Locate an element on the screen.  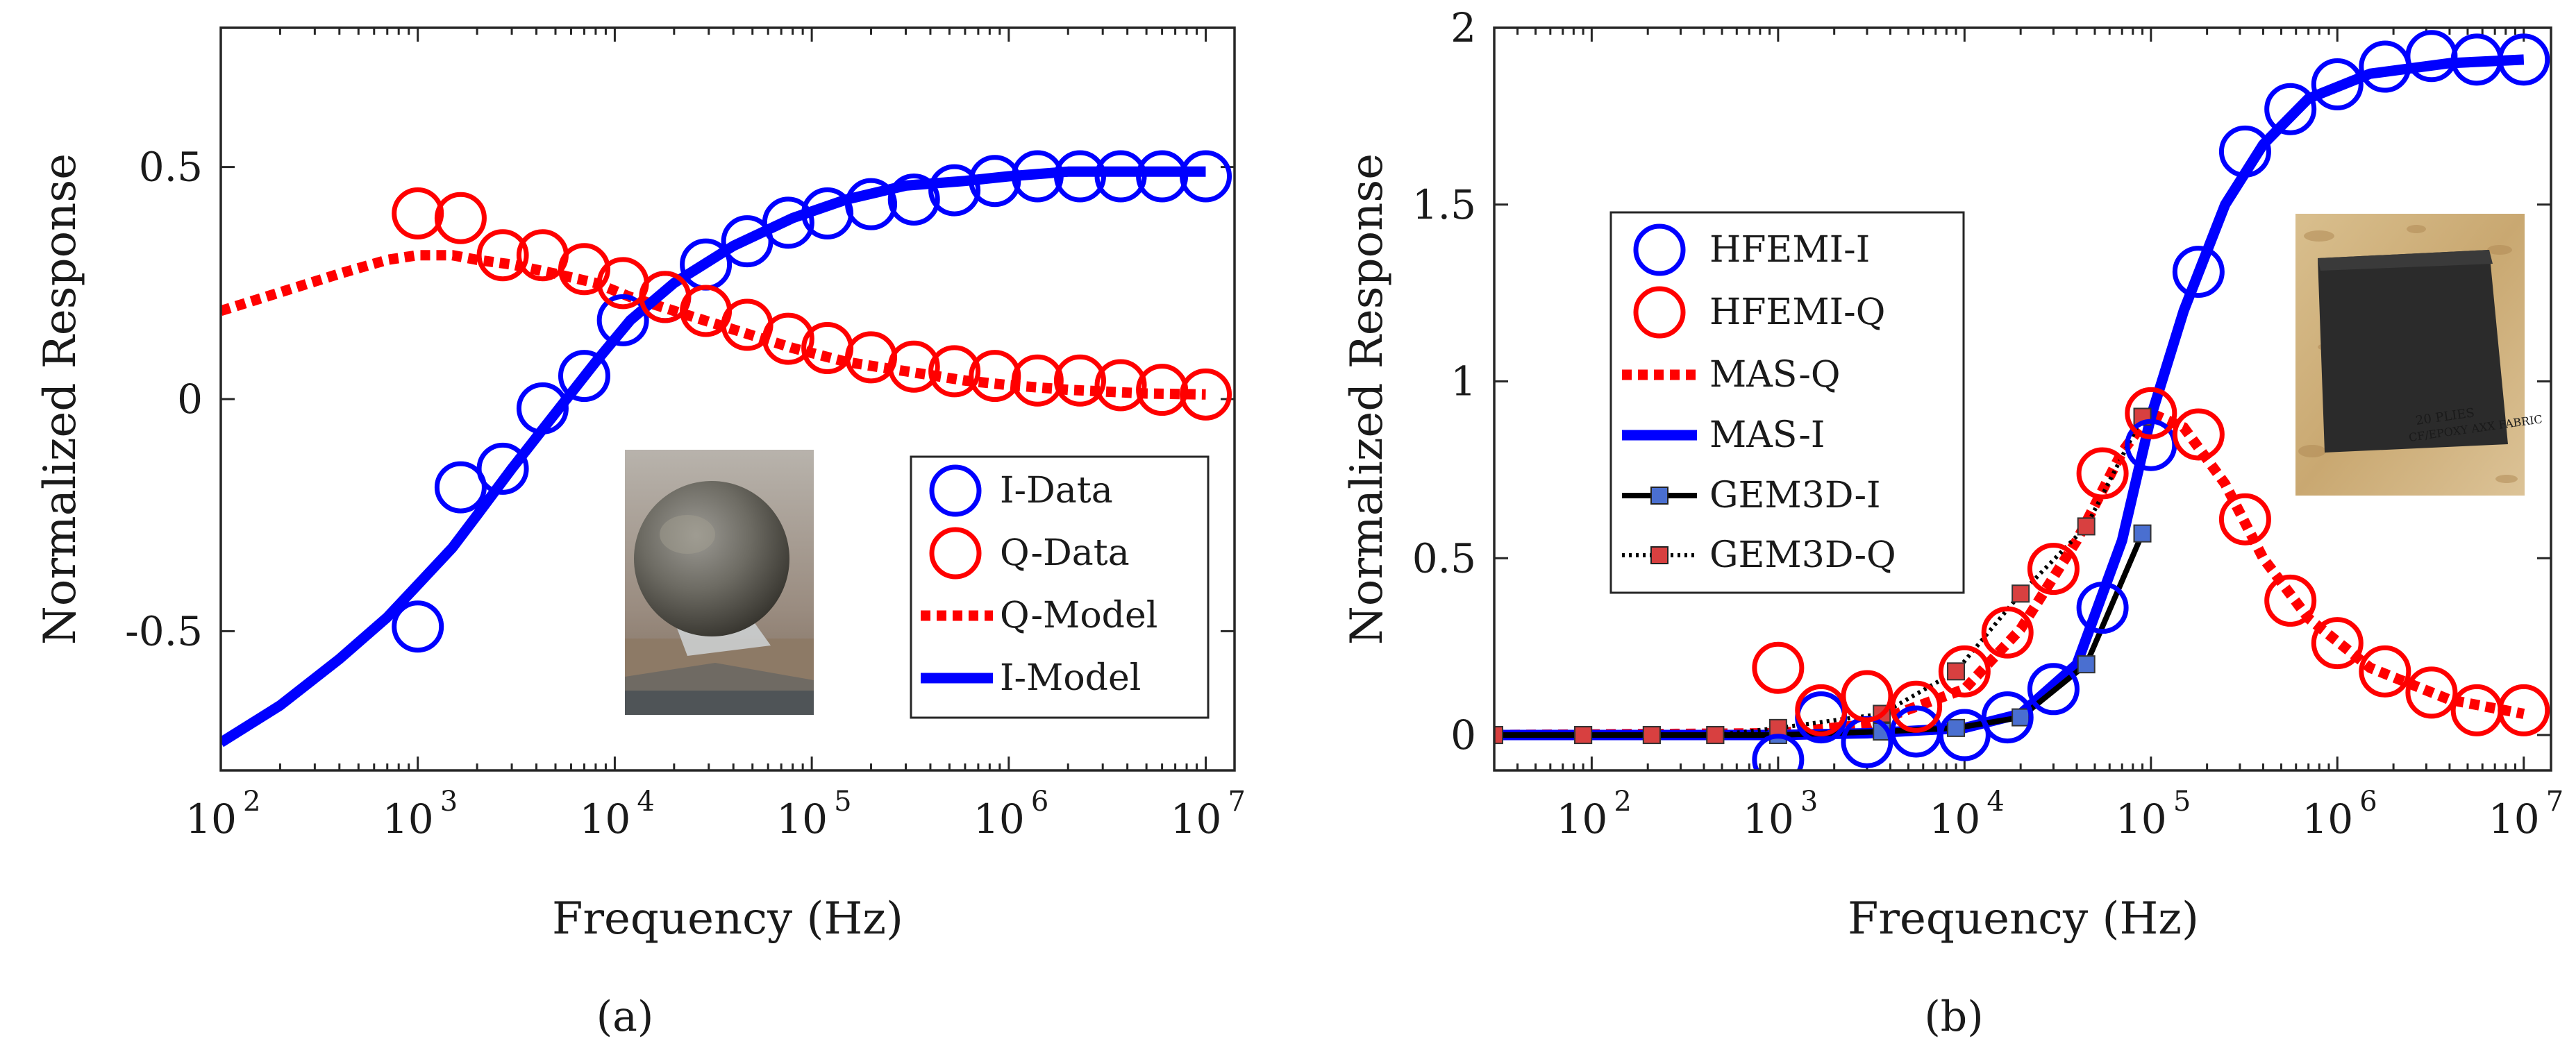
svg-text: GEM3D-I is located at coordinates (1795, 495).